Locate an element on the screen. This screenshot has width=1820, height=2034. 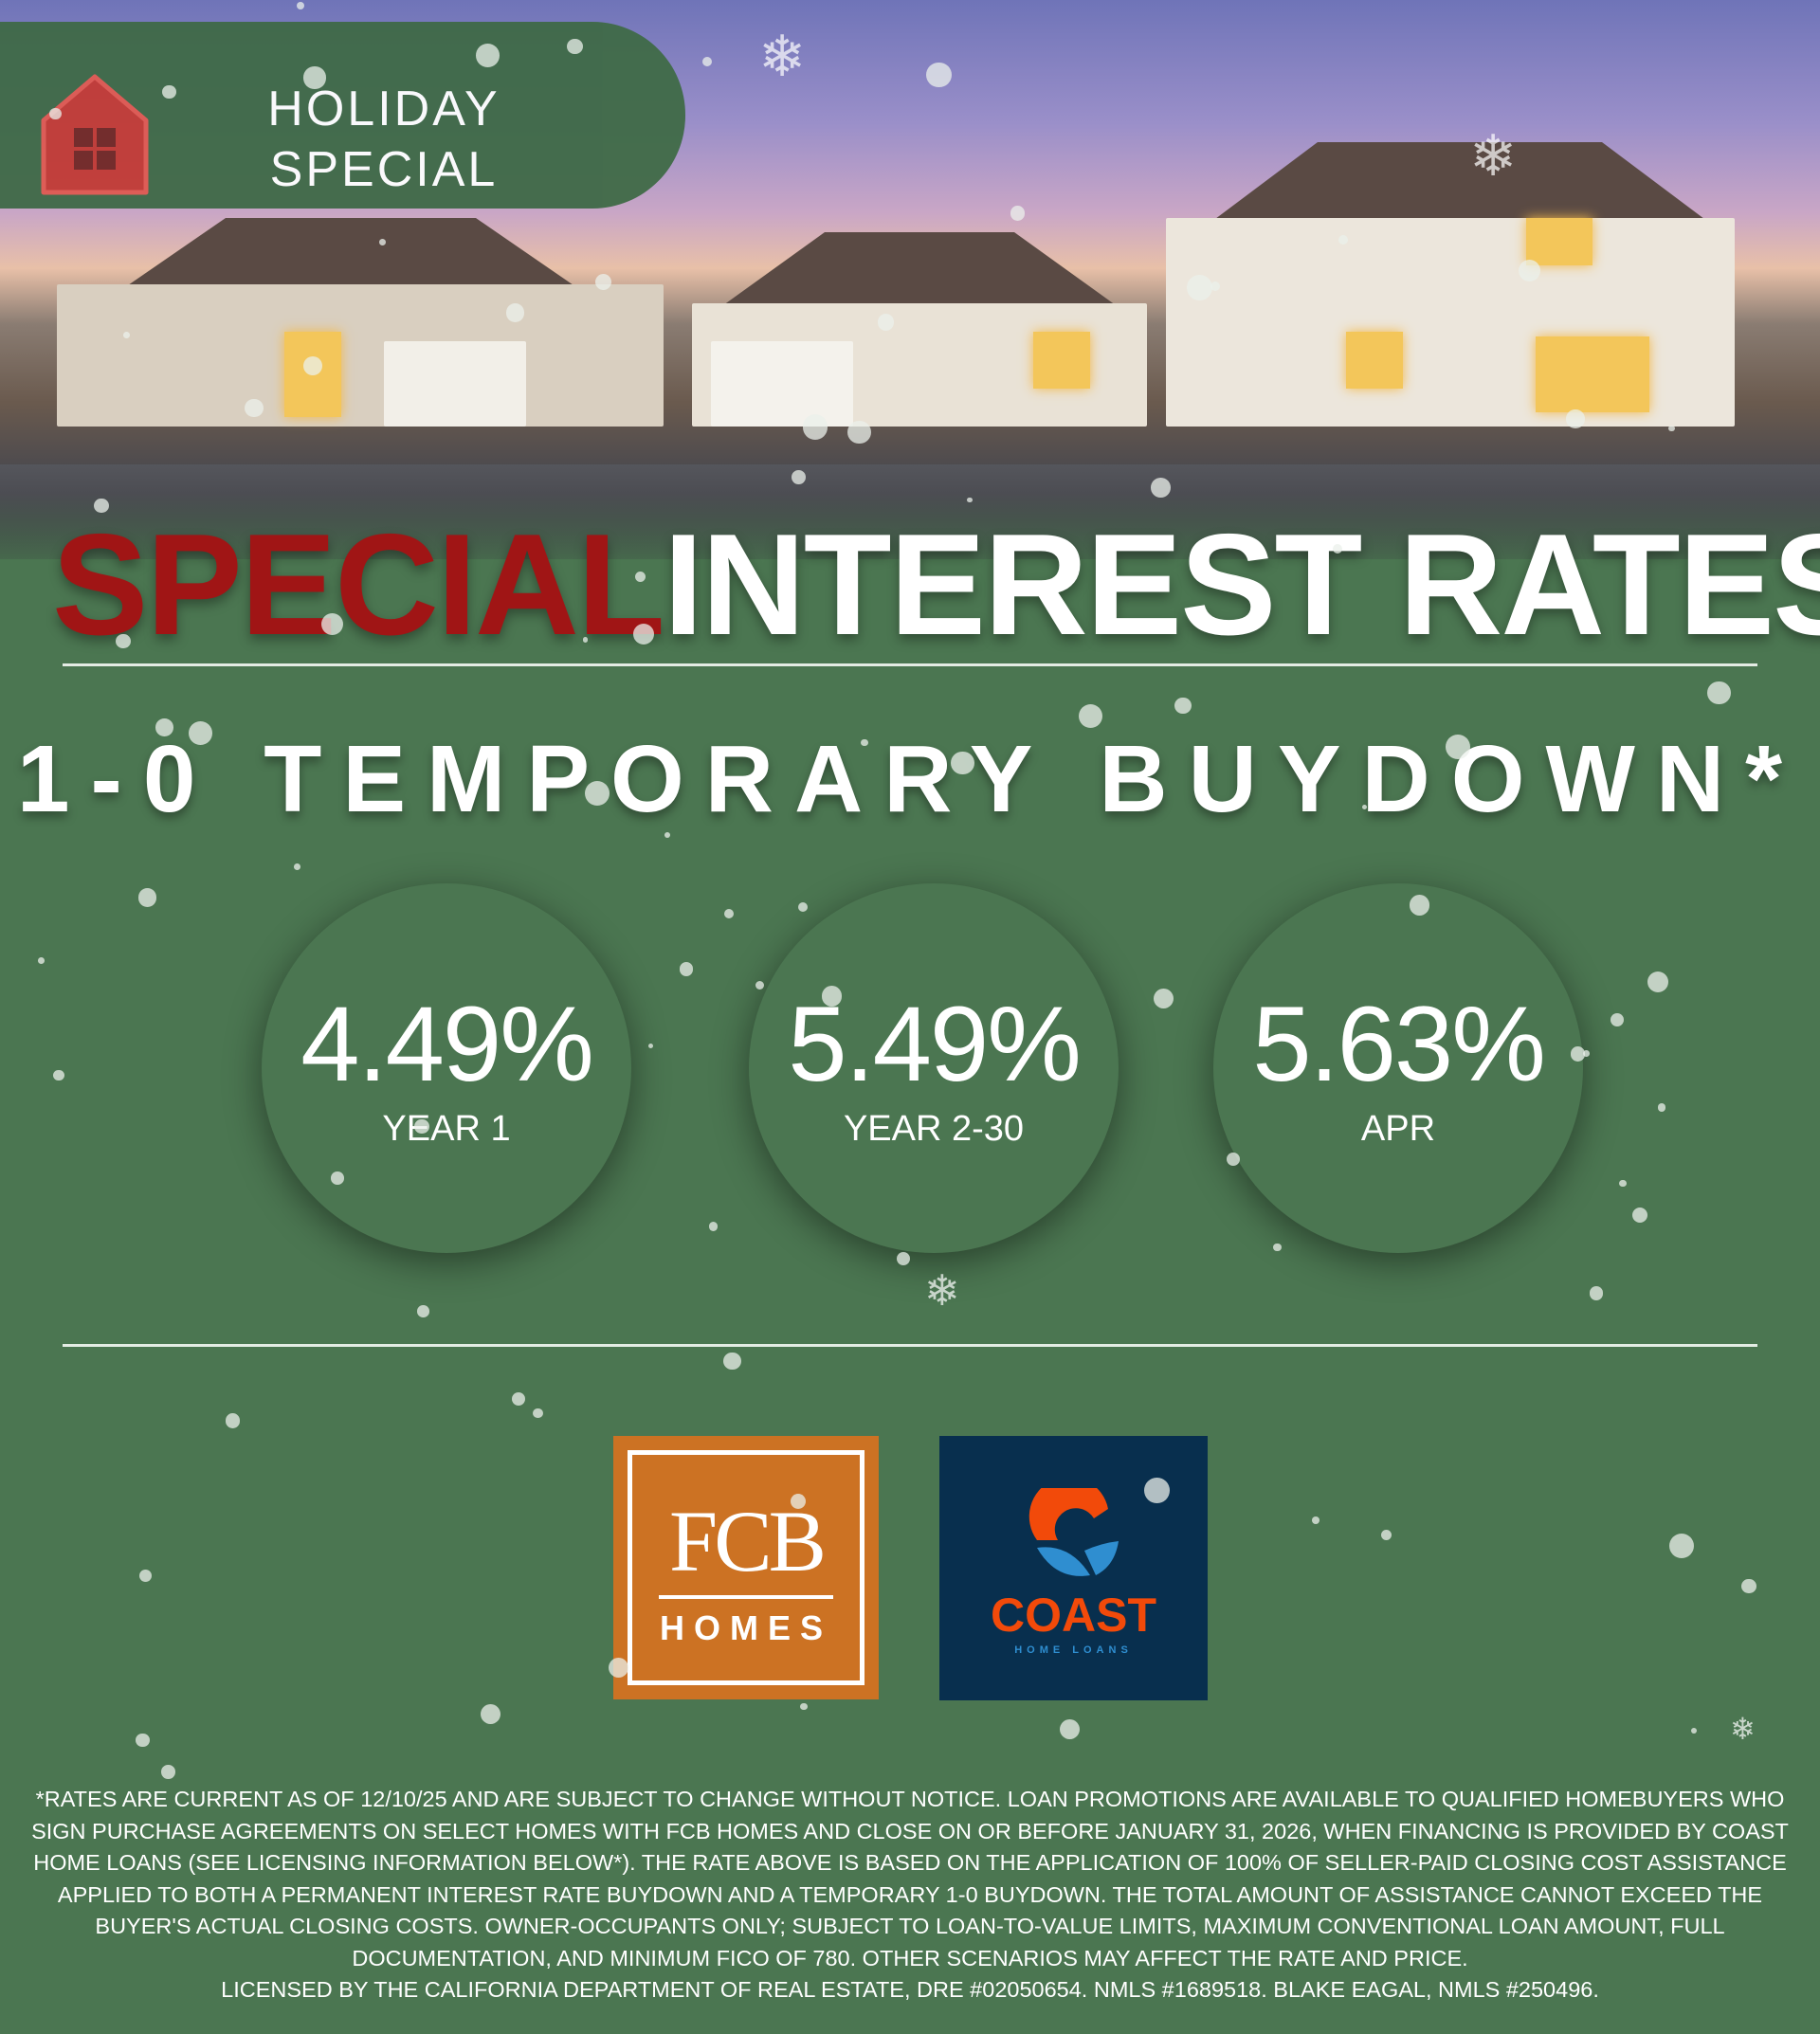
rate-label: APR is located at coordinates (1398, 1129).